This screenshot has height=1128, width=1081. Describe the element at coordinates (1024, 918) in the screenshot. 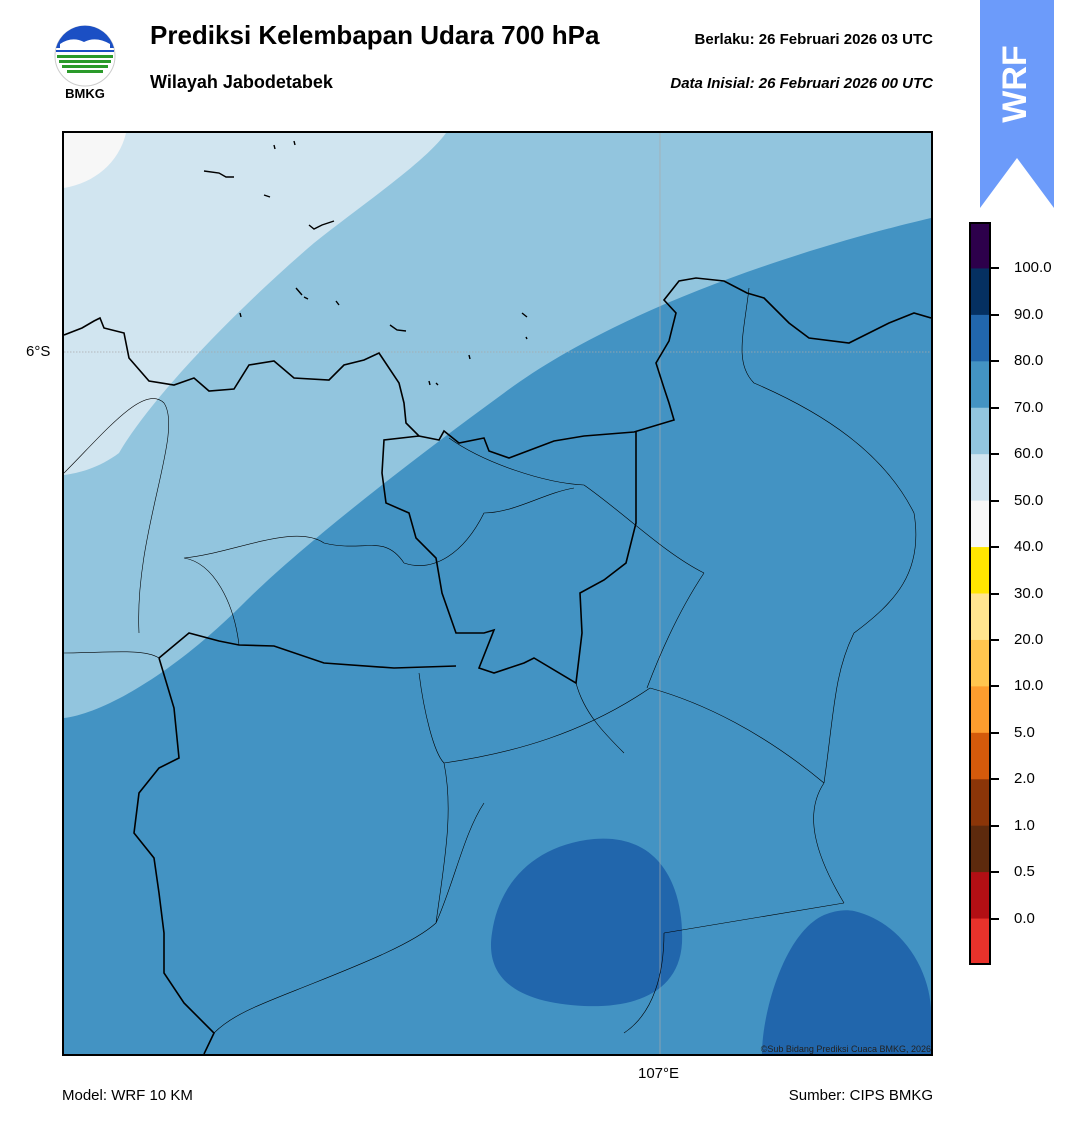

I see `colorbar-label: 0.0` at that location.